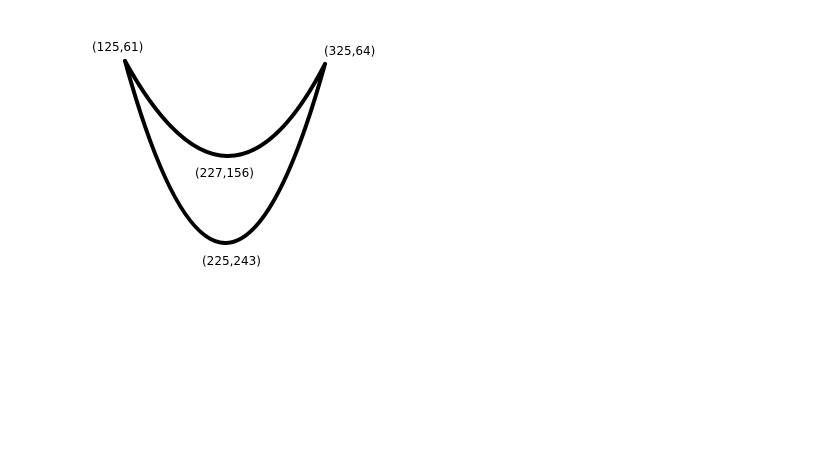 Image resolution: width=819 pixels, height=460 pixels. I want to click on inner-curve, so click(225, 108).